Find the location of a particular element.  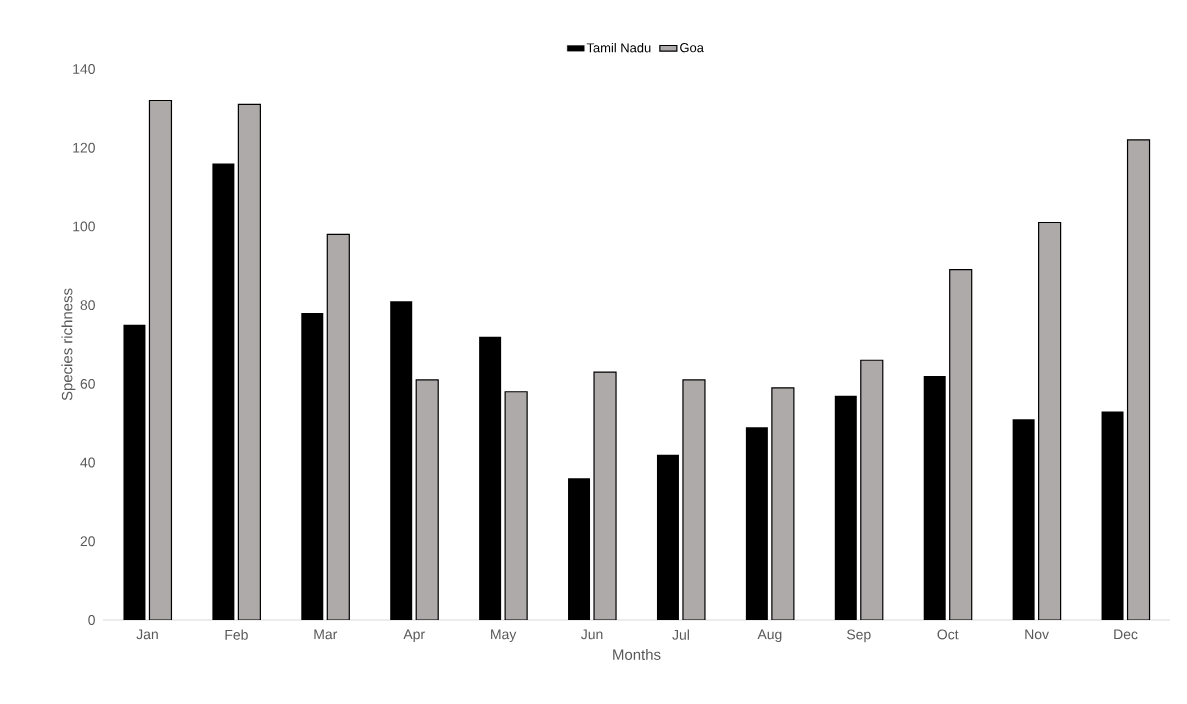

x-tick-label: Mar is located at coordinates (326, 634).